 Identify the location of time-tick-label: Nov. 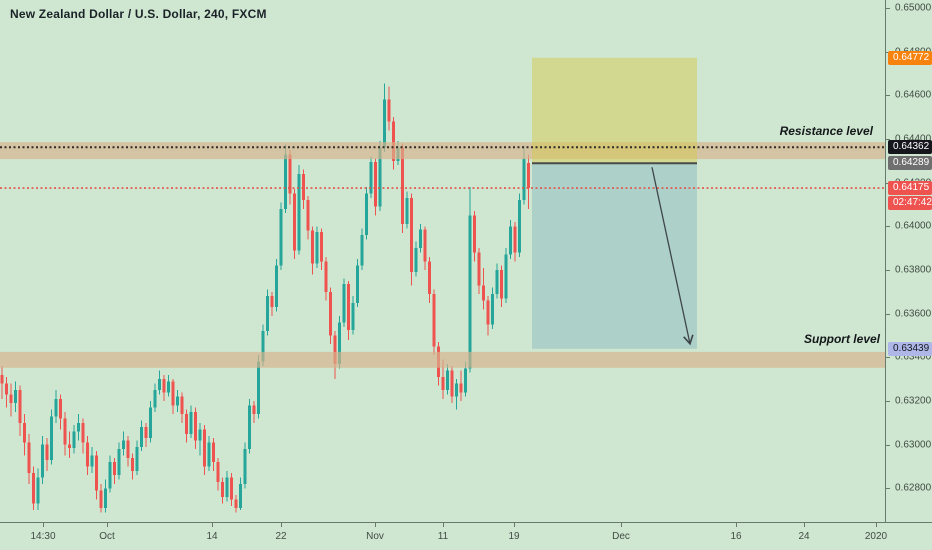
(375, 536).